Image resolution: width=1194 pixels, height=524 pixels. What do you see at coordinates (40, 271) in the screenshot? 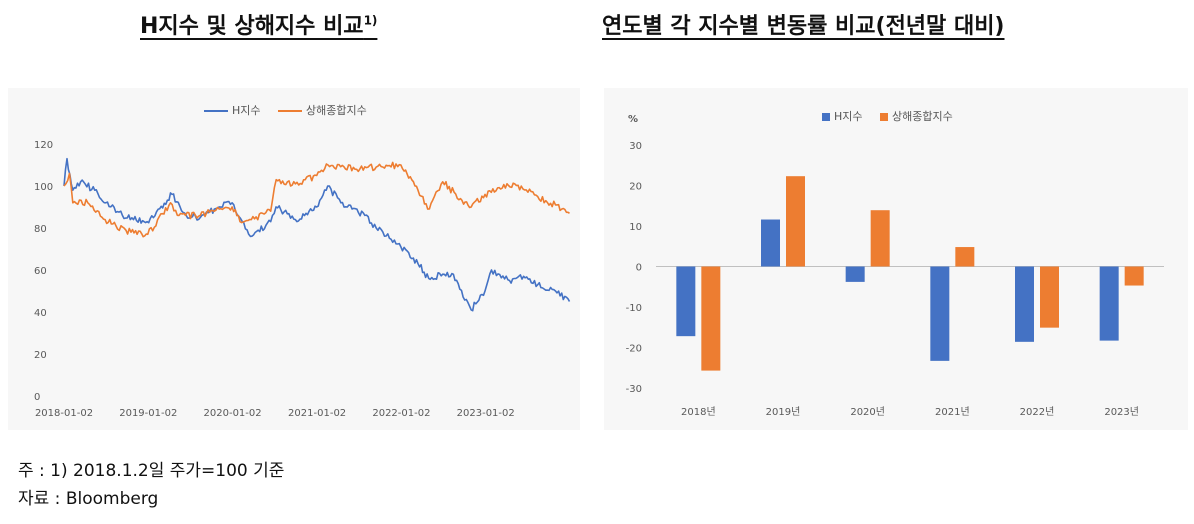
I see `y-tick-label: 60` at bounding box center [40, 271].